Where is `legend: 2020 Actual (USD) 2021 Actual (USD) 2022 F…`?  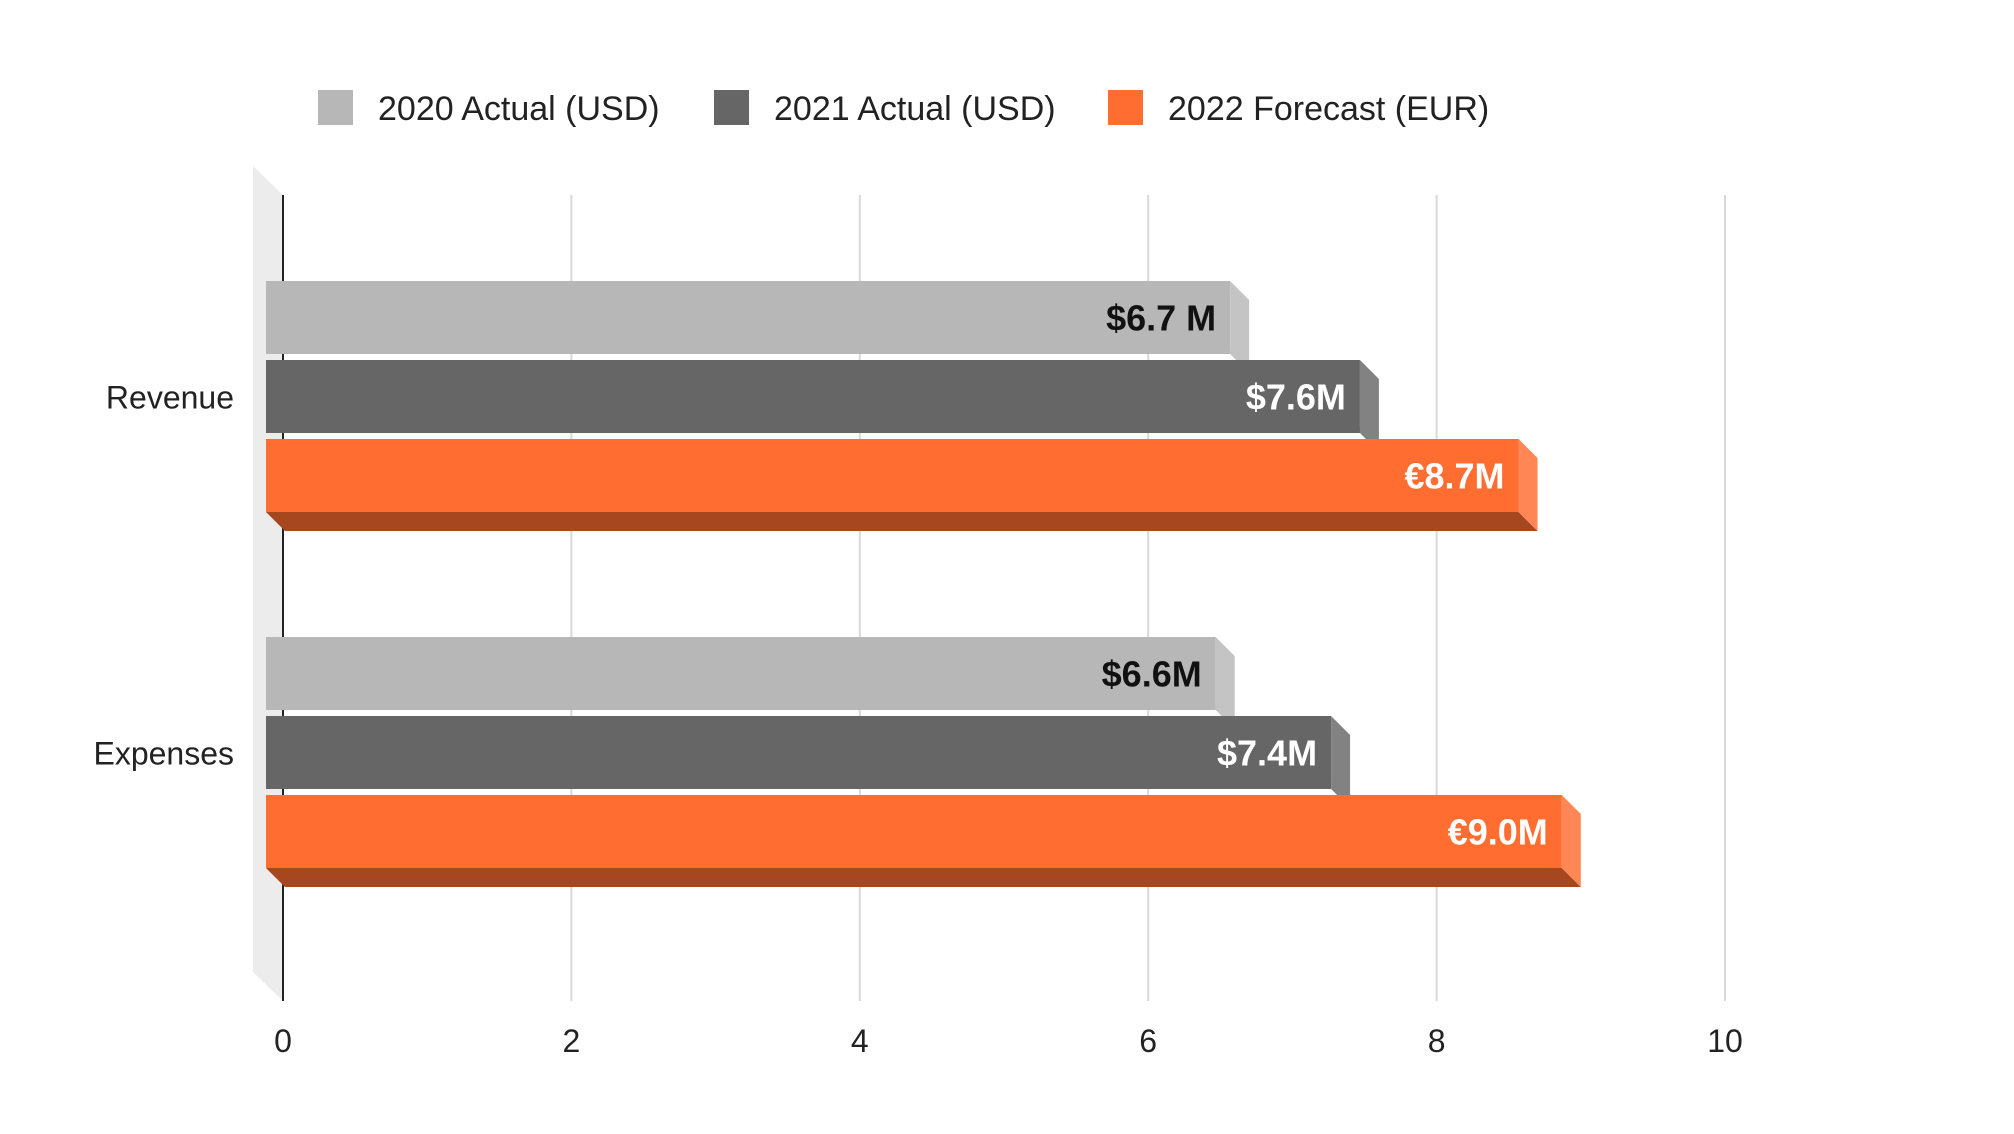 legend: 2020 Actual (USD) 2021 Actual (USD) 2022 F… is located at coordinates (903, 109).